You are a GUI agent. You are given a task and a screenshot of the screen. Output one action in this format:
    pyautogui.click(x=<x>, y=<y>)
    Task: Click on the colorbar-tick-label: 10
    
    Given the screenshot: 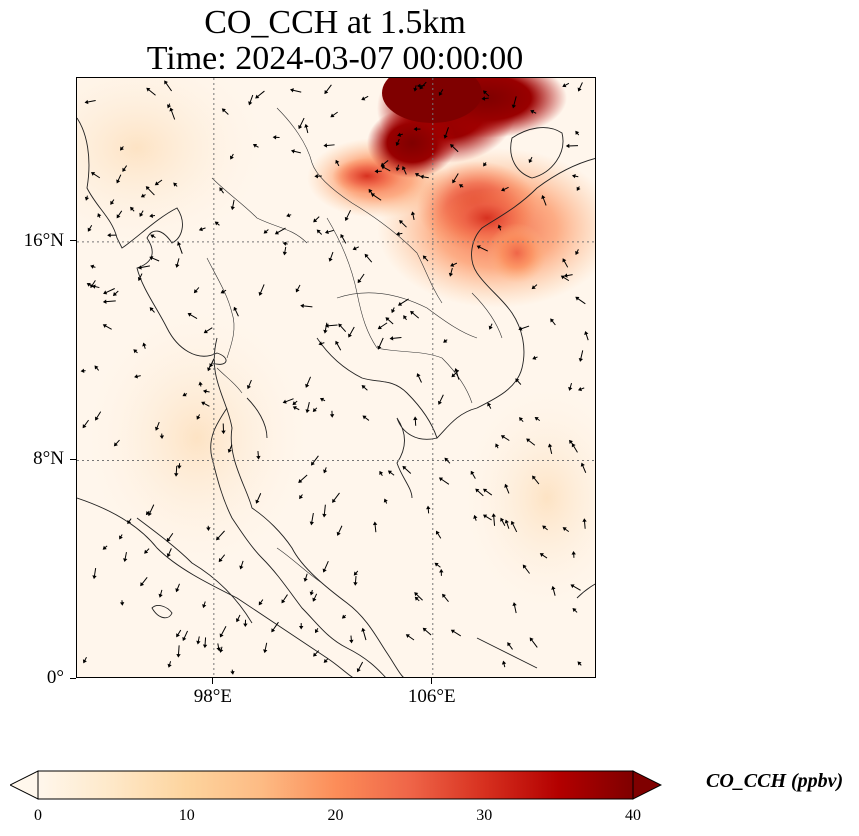 What is the action you would take?
    pyautogui.click(x=186, y=815)
    